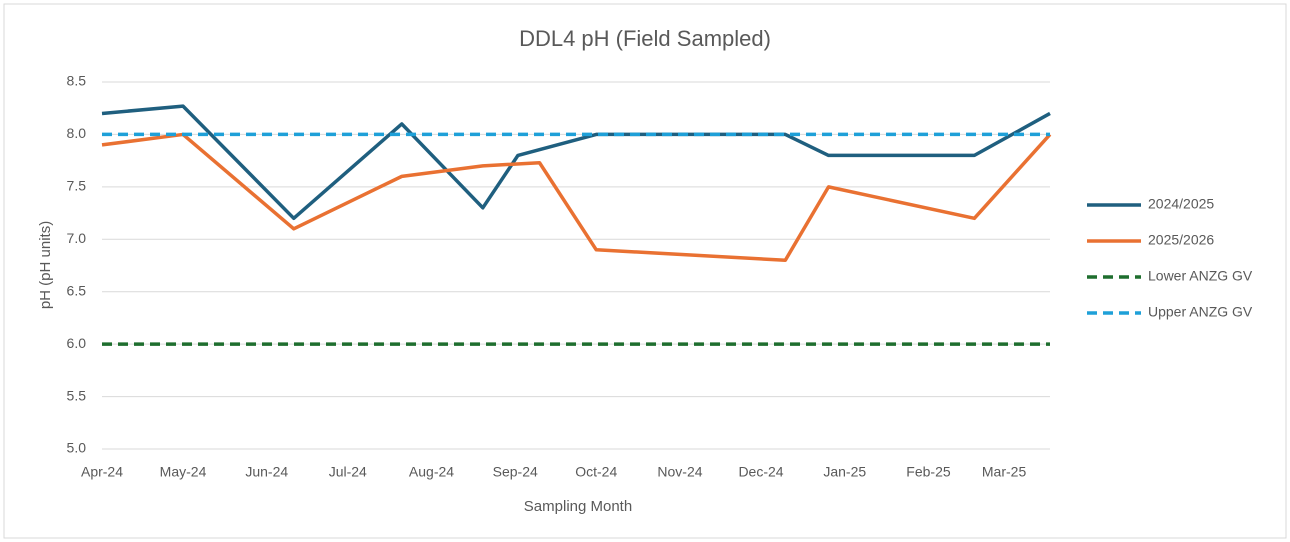  Describe the element at coordinates (77, 81) in the screenshot. I see `y-tick-label: 8.5` at that location.